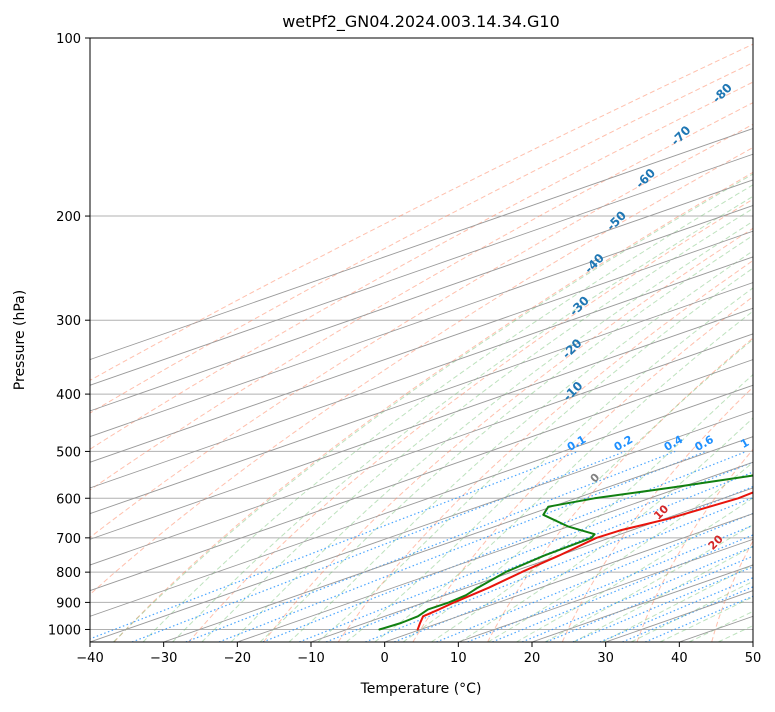  I want to click on x-tick-label: 0, so click(385, 658).